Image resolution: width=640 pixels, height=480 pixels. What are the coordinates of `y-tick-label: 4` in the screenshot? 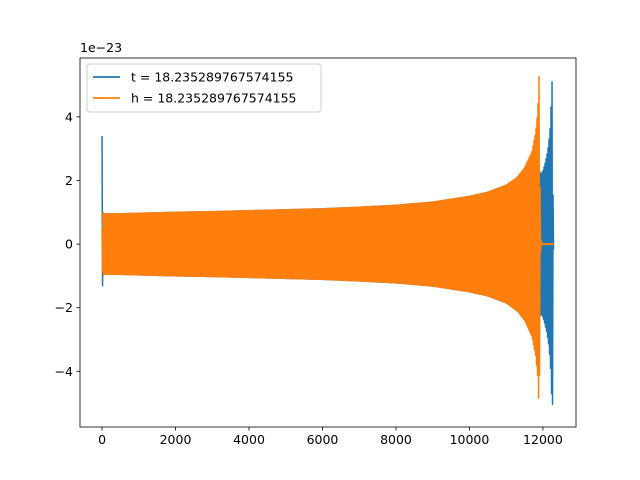 It's located at (69, 116).